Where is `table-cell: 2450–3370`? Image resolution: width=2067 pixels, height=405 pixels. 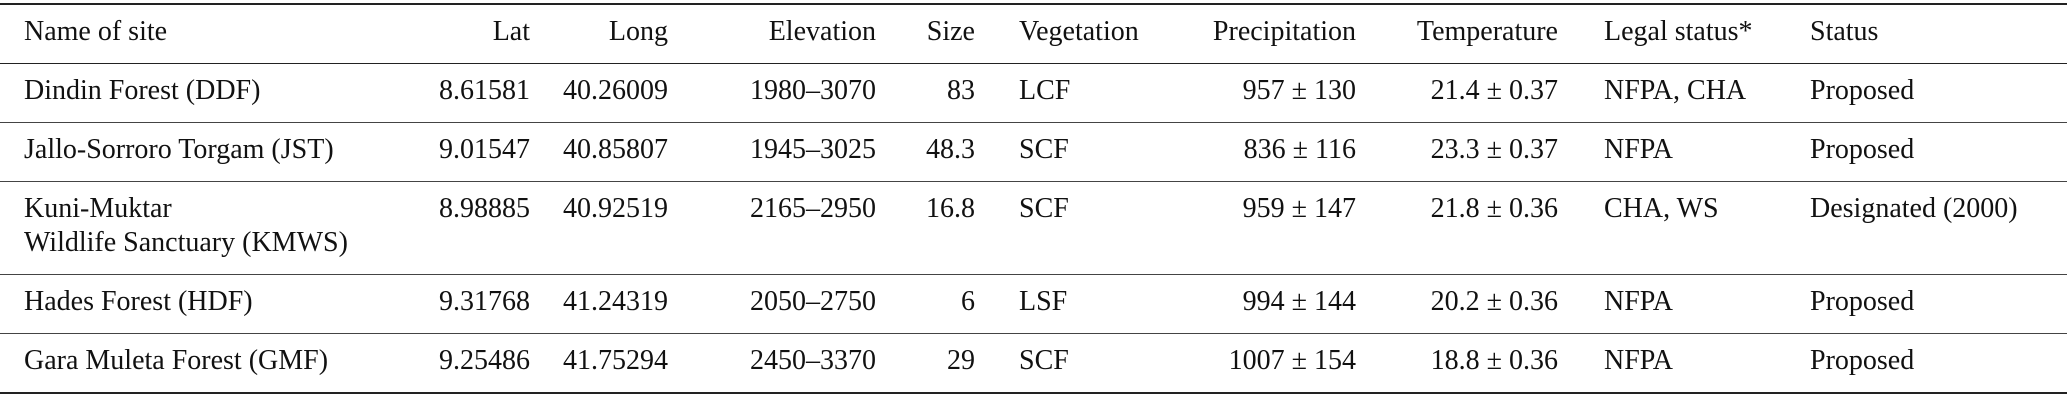
table-cell: 2450–3370 is located at coordinates (813, 360).